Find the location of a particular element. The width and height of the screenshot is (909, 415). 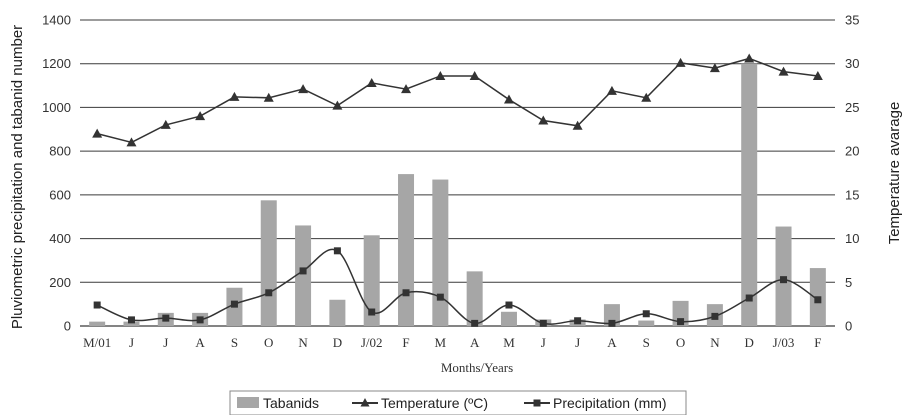

precipitation-line is located at coordinates (457, 286).